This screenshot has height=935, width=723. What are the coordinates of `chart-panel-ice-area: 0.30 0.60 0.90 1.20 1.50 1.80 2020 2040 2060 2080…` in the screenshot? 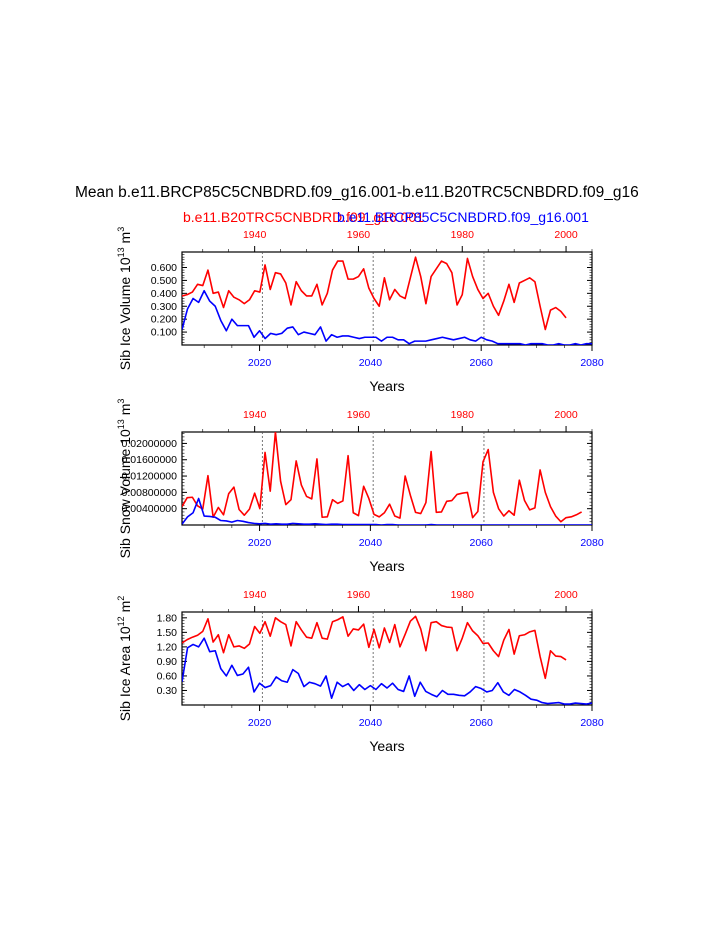 It's located at (360, 671).